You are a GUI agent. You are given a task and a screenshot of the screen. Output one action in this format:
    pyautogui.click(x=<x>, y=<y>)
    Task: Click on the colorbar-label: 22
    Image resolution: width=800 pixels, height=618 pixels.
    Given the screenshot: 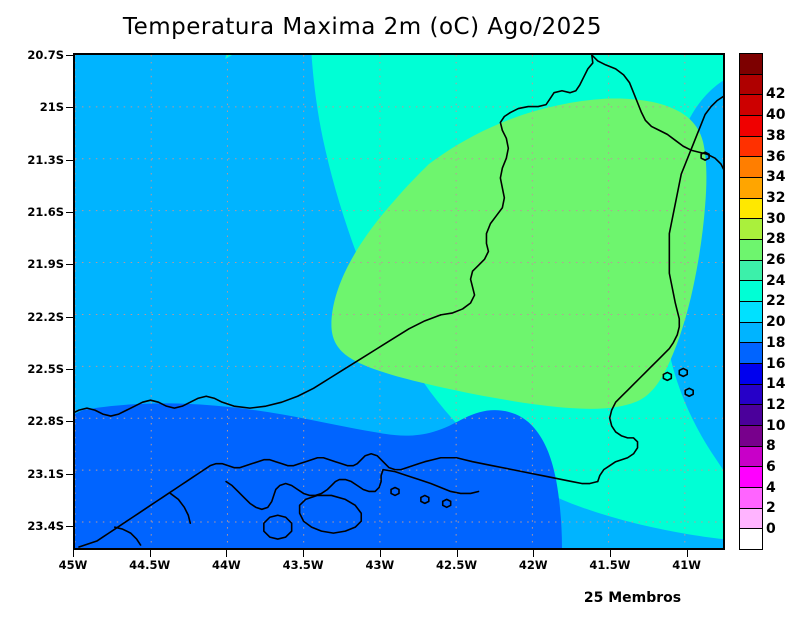 What is the action you would take?
    pyautogui.click(x=776, y=301)
    